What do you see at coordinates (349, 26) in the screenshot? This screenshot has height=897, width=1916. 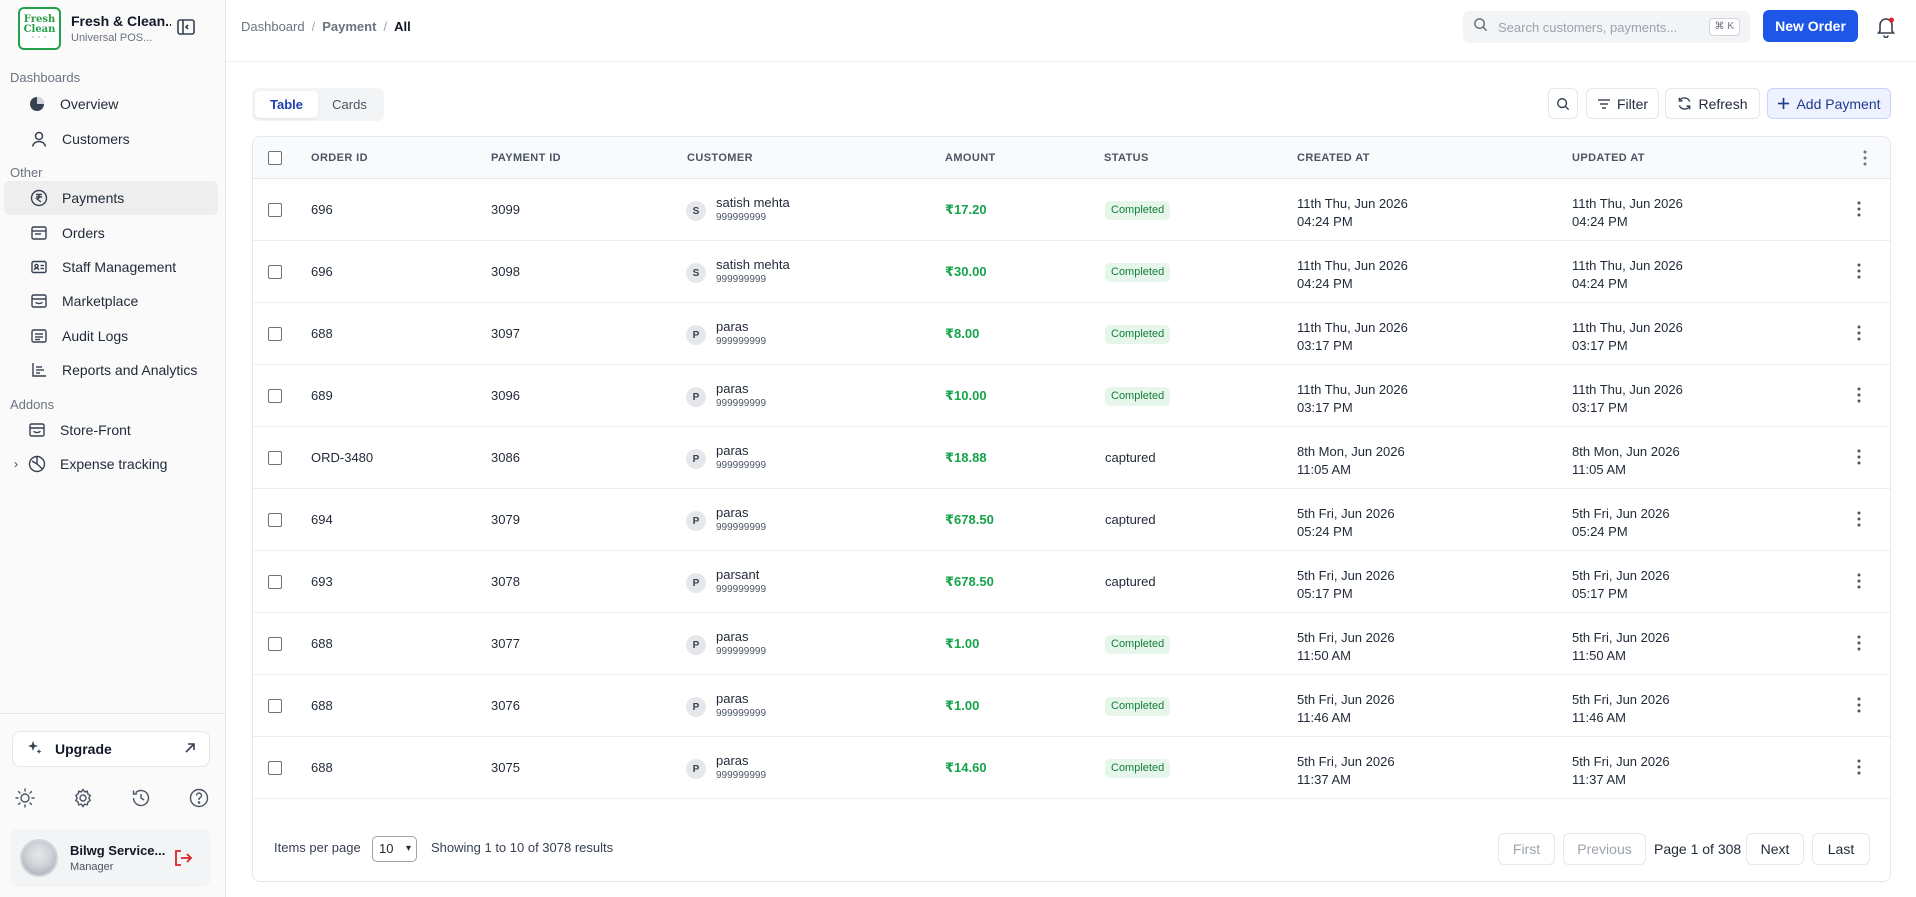 I see `breadcrumb-payment: Payment` at bounding box center [349, 26].